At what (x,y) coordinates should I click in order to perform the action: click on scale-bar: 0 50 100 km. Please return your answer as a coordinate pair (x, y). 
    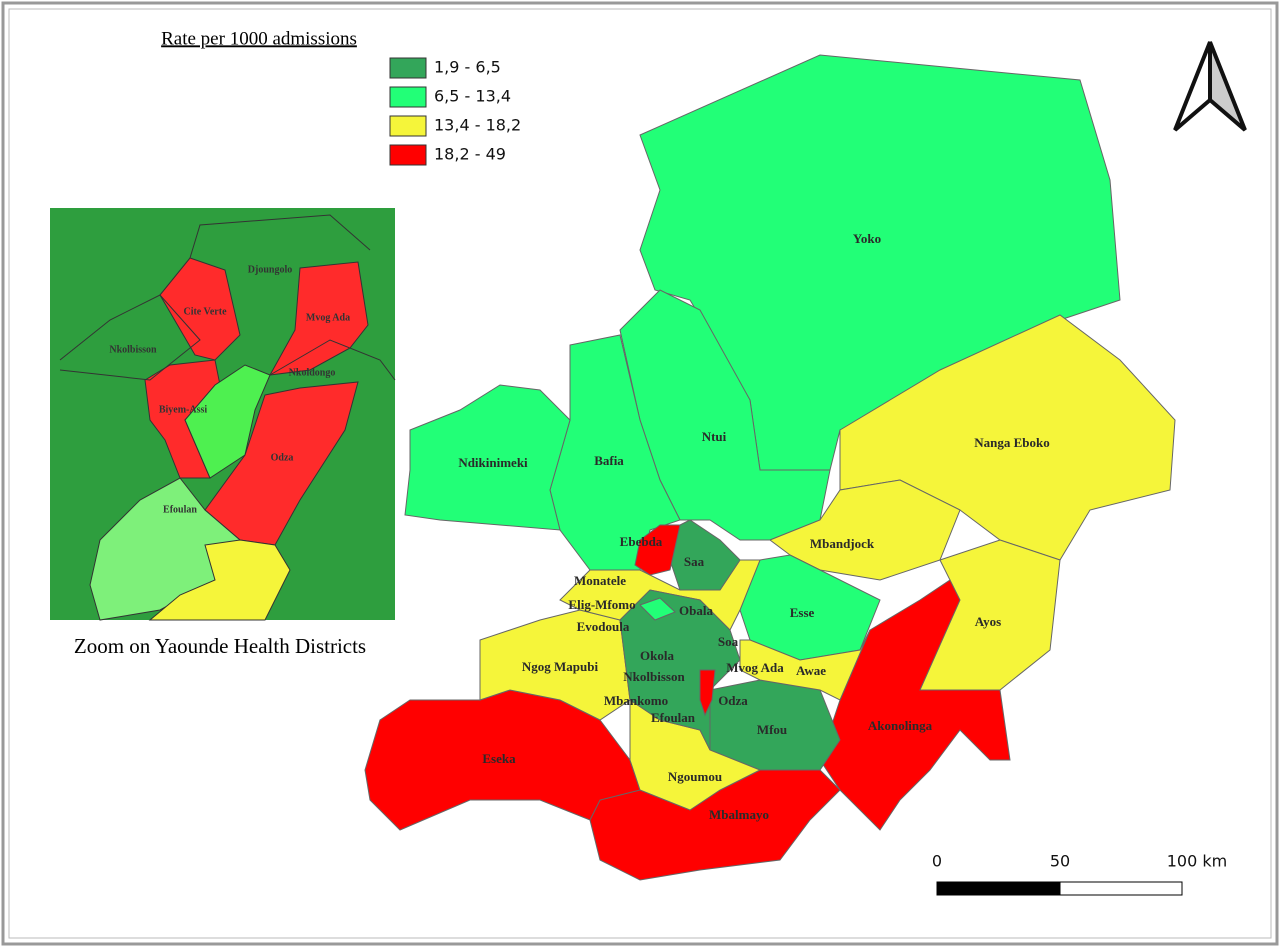
    Looking at the image, I should click on (1079, 874).